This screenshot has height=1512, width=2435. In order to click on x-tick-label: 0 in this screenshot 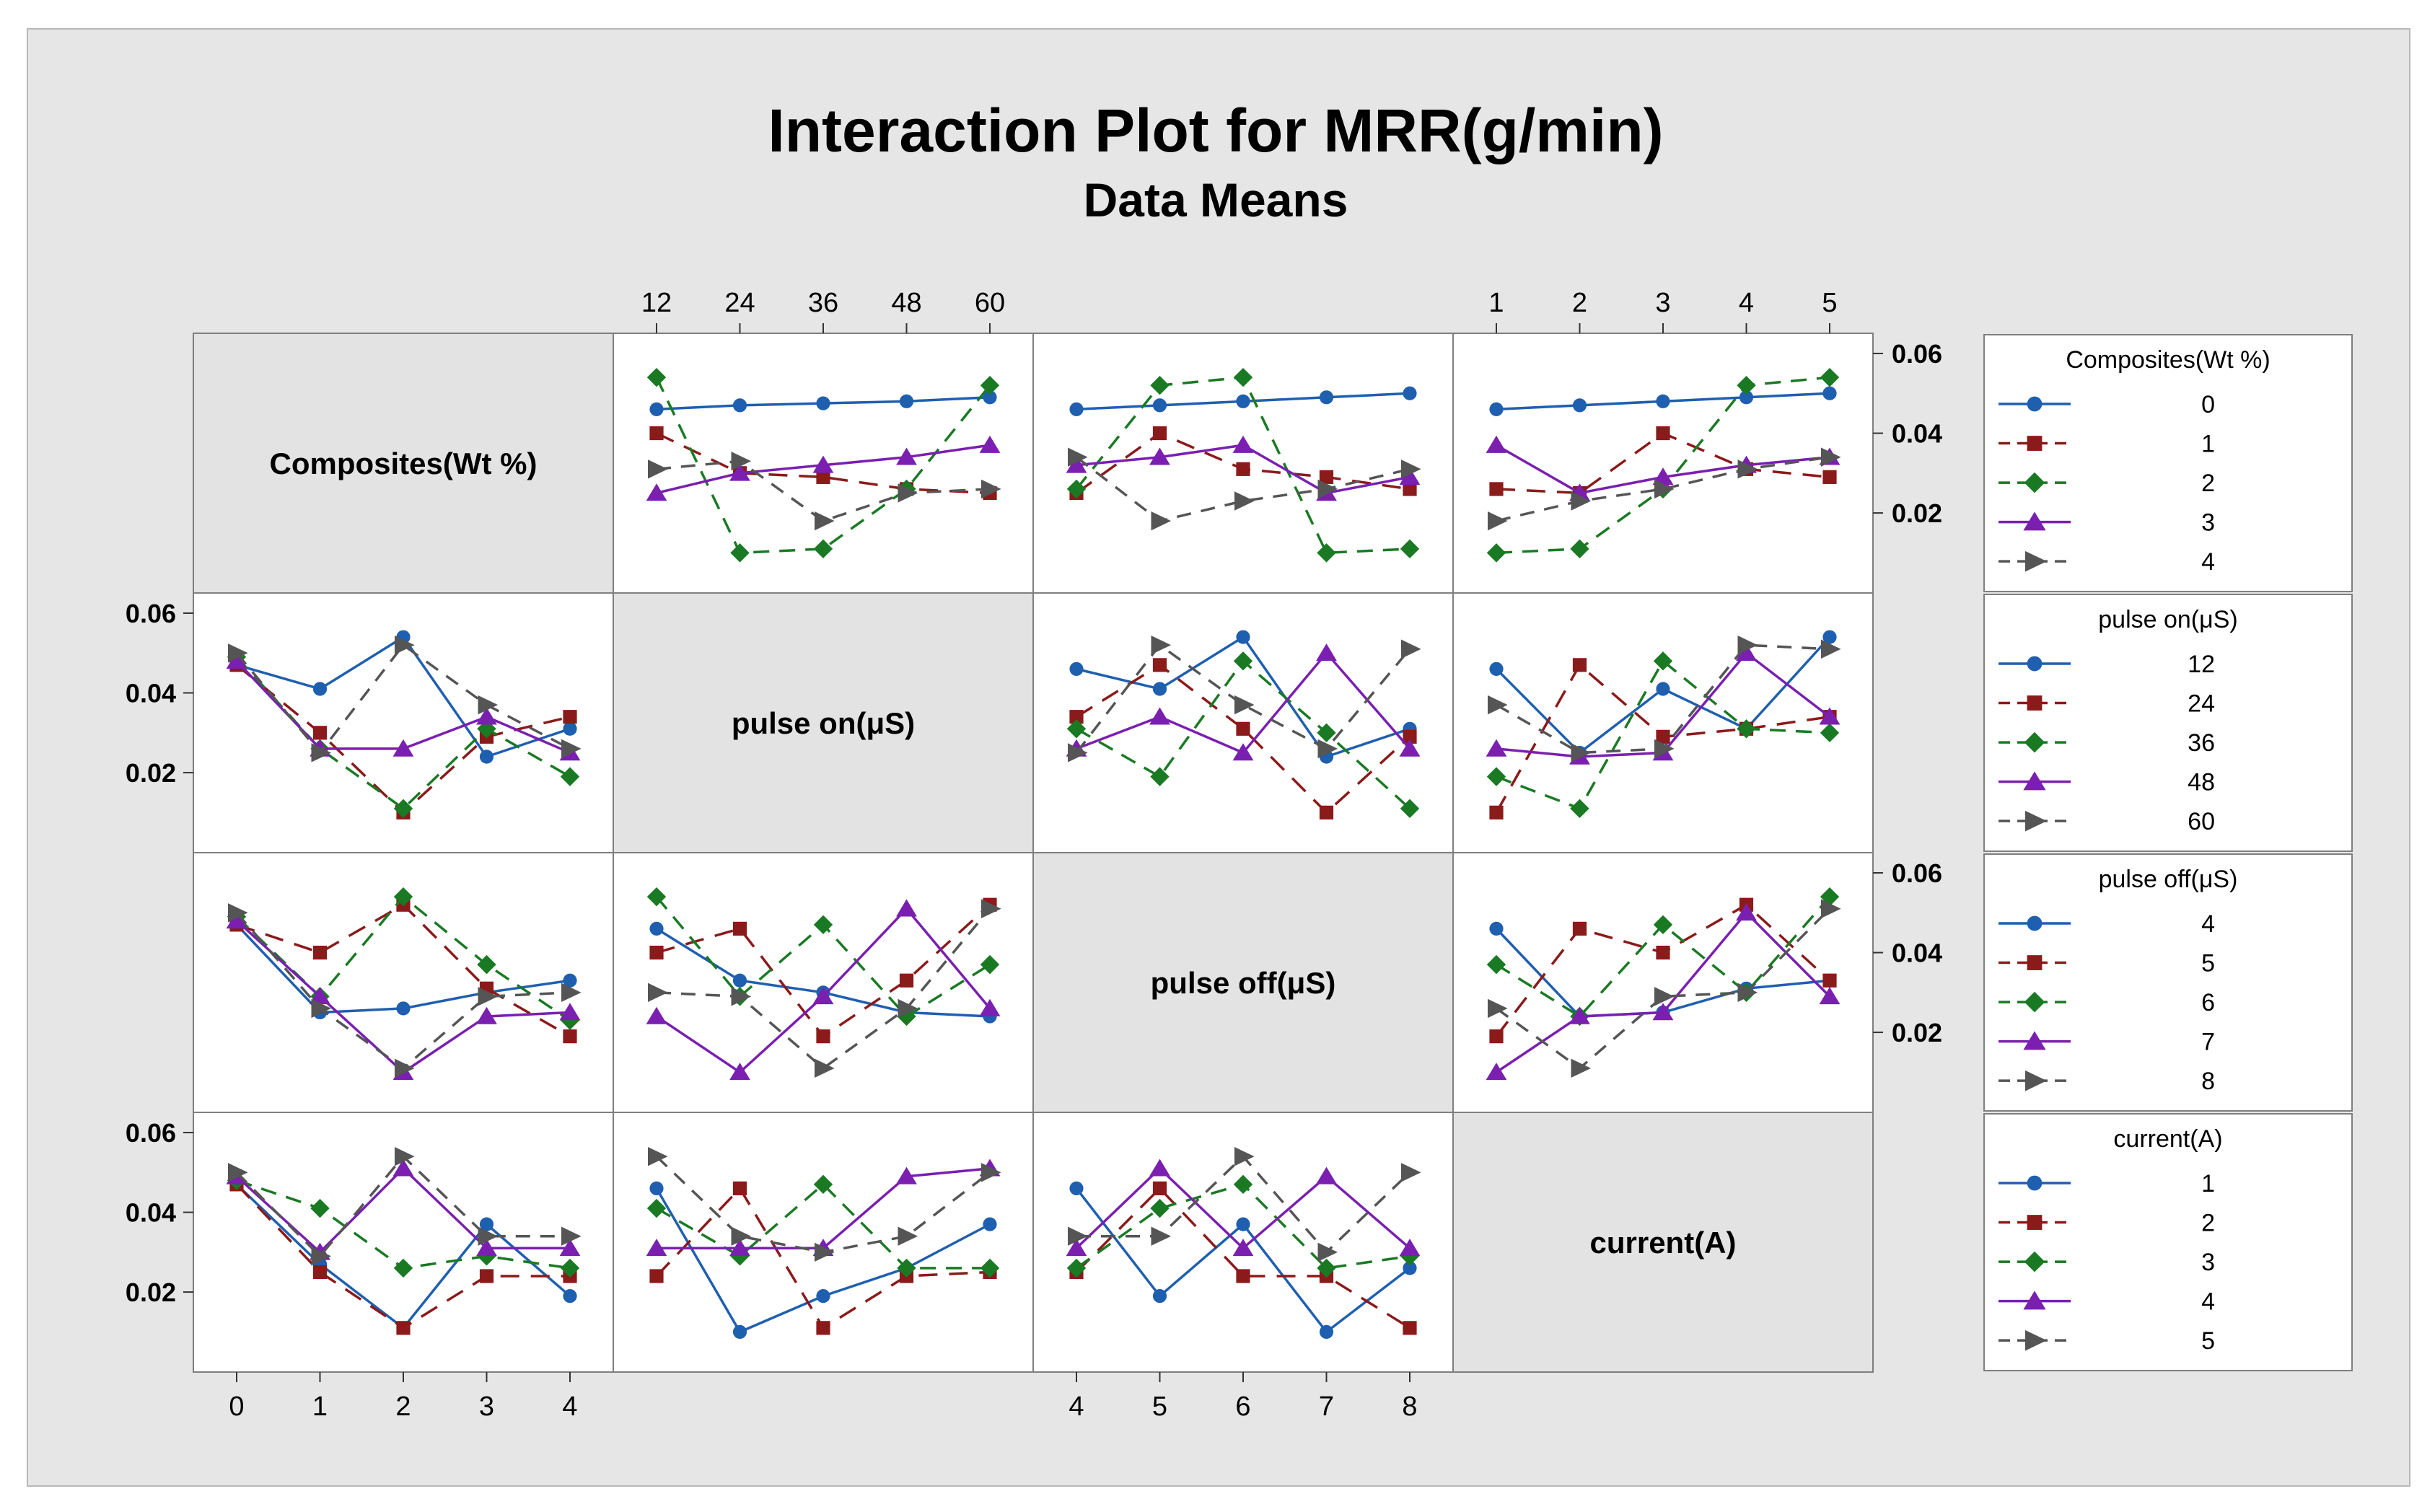, I will do `click(236, 1407)`.